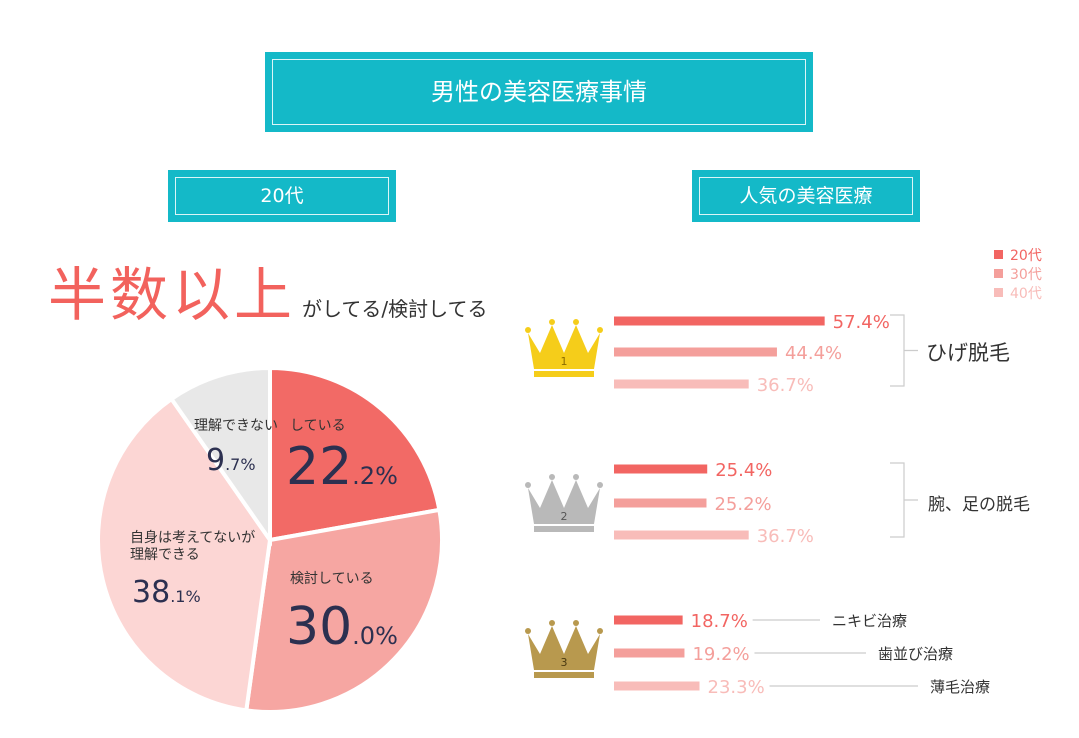  I want to click on age-section-title-box: 20代, so click(282, 196).